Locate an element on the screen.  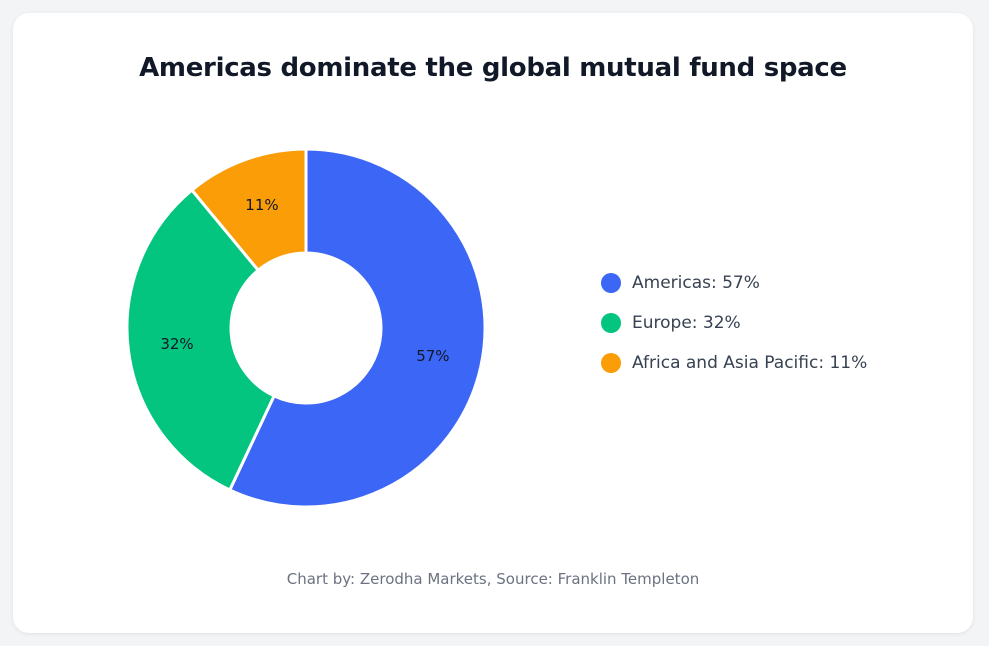
slice-label-europe: 32% is located at coordinates (176, 344).